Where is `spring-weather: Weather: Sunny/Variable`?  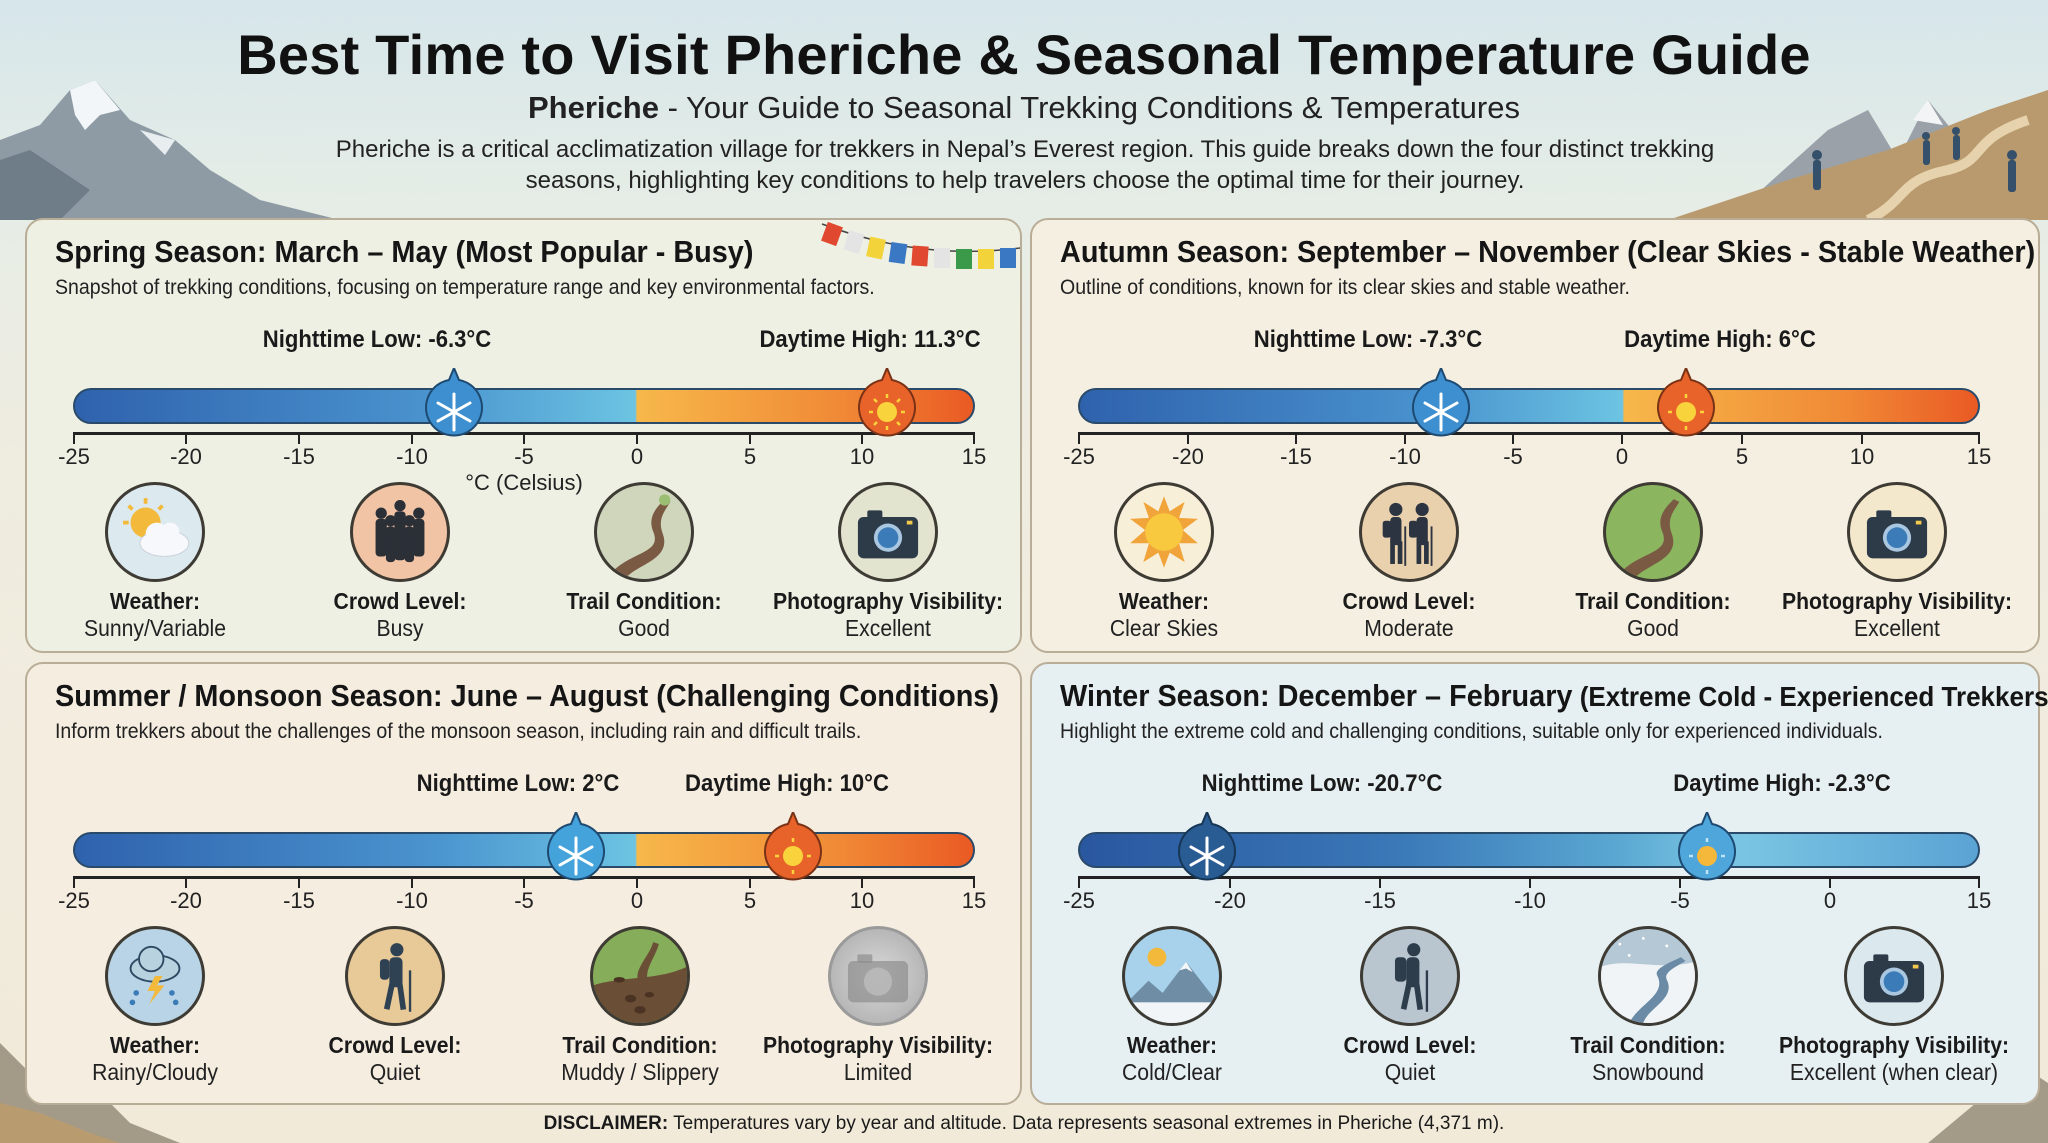 spring-weather: Weather: Sunny/Variable is located at coordinates (155, 562).